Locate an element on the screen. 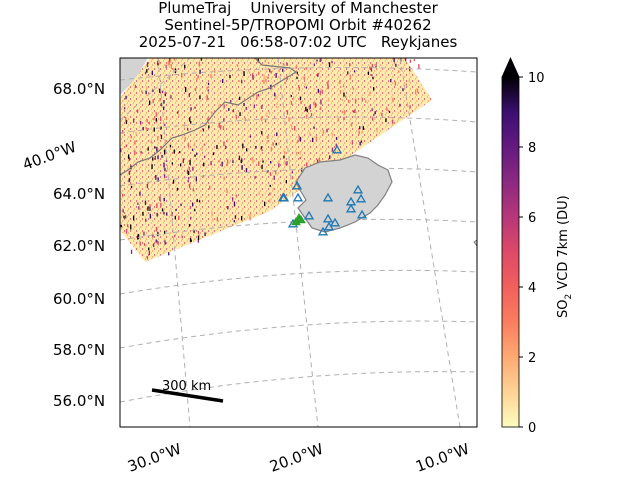 Image resolution: width=640 pixels, height=480 pixels. lon-label-30w: 30.0°W is located at coordinates (154, 458).